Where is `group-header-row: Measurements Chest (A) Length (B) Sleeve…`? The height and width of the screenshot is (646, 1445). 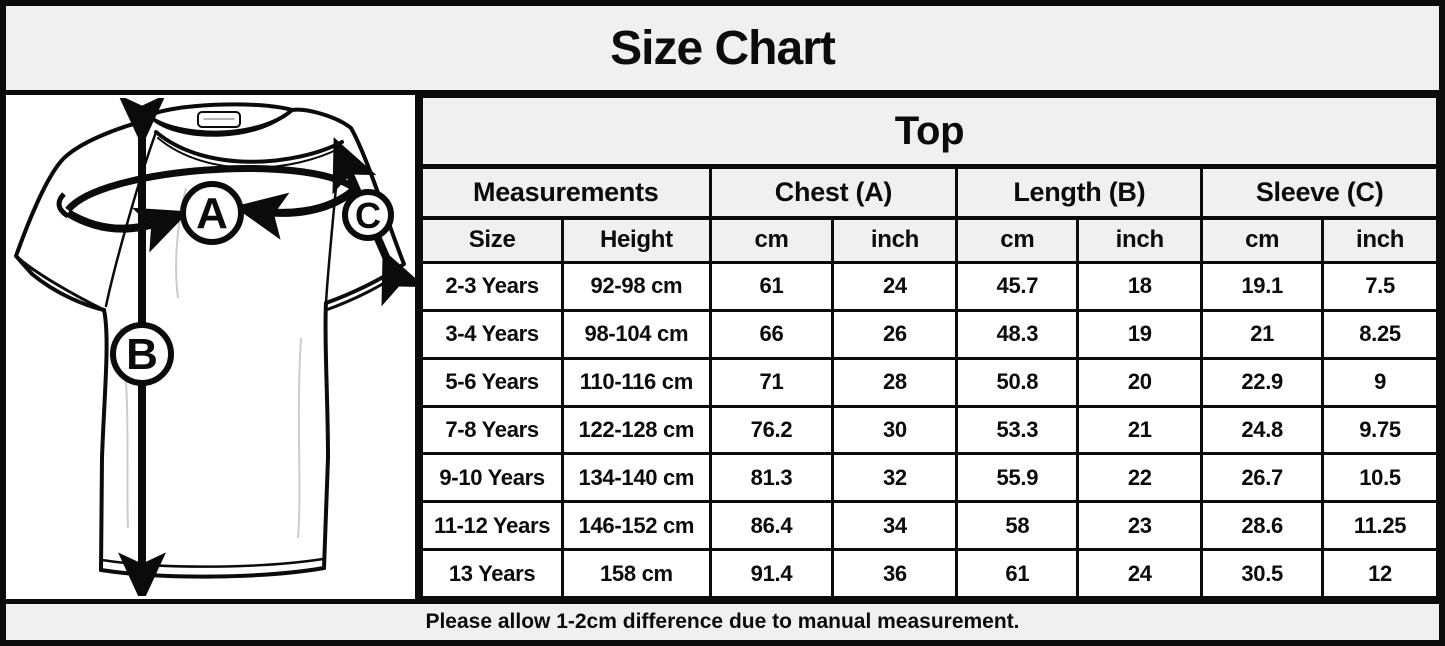
group-header-row: Measurements Chest (A) Length (B) Sleeve… is located at coordinates (929, 192).